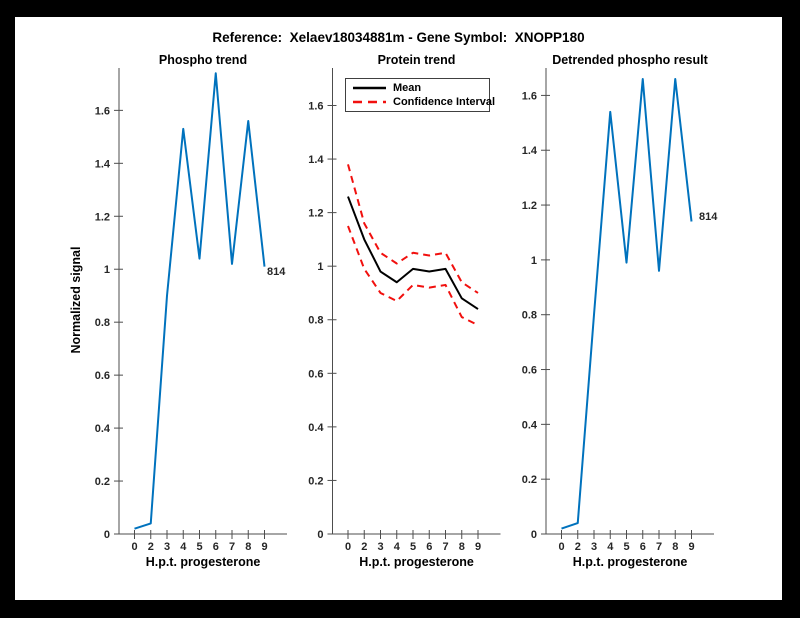 This screenshot has width=800, height=618. What do you see at coordinates (416, 60) in the screenshot?
I see `subplot-title-protein: Protein trend` at bounding box center [416, 60].